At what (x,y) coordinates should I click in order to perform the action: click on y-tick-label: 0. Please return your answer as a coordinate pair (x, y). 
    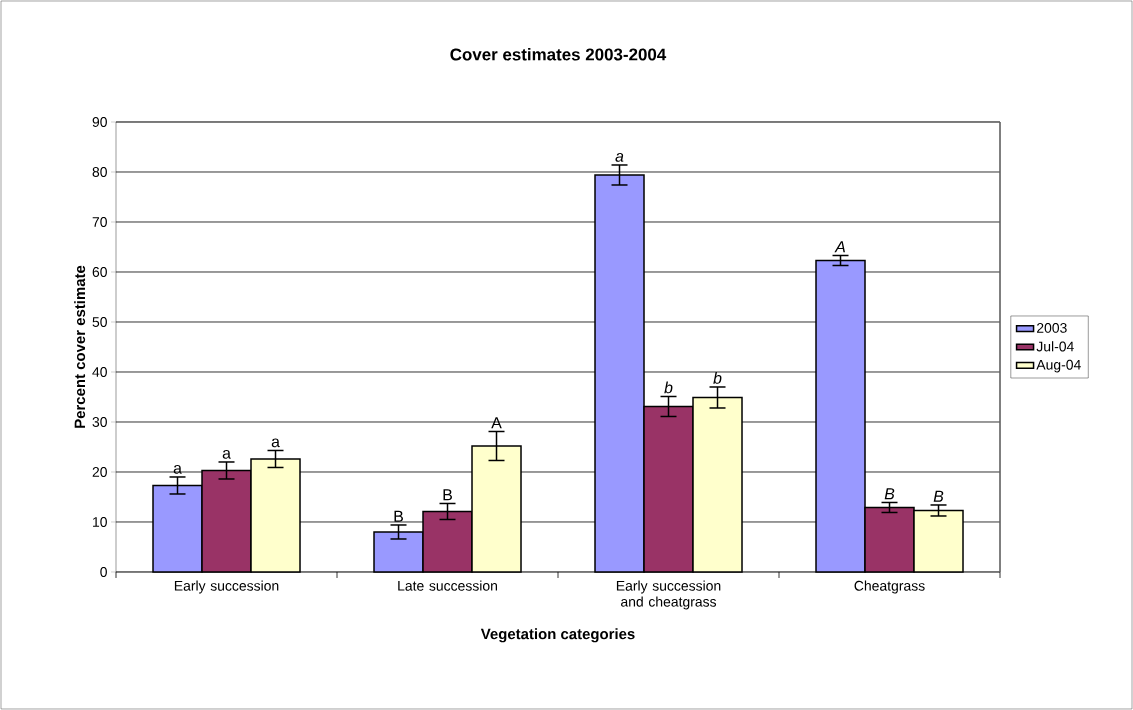
    Looking at the image, I should click on (103, 572).